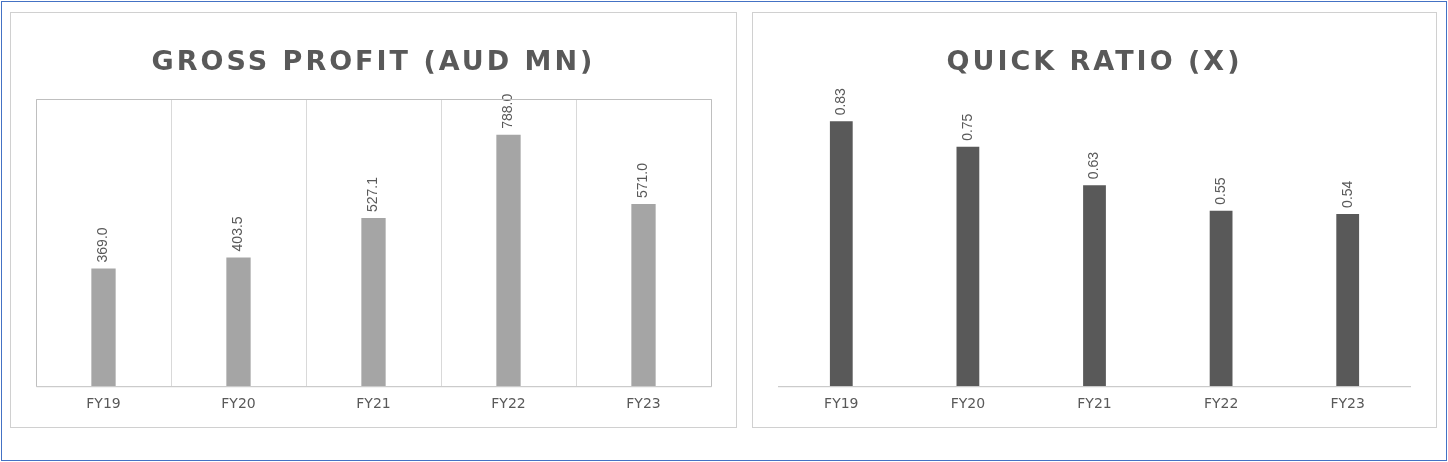 The image size is (1448, 462). I want to click on data-label: 527.1, so click(372, 194).